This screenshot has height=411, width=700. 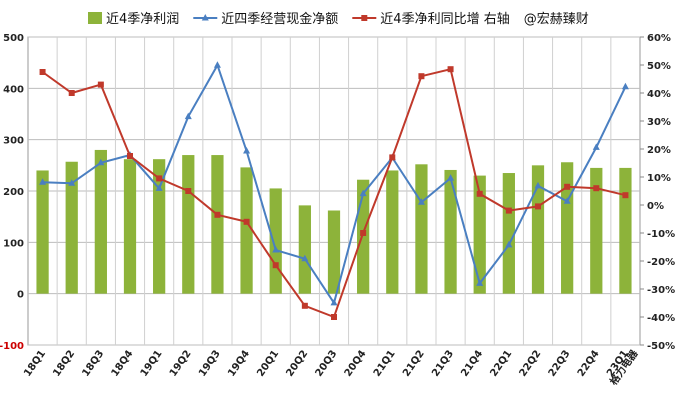 What do you see at coordinates (589, 363) in the screenshot?
I see `x-tick-label: 22Q4` at bounding box center [589, 363].